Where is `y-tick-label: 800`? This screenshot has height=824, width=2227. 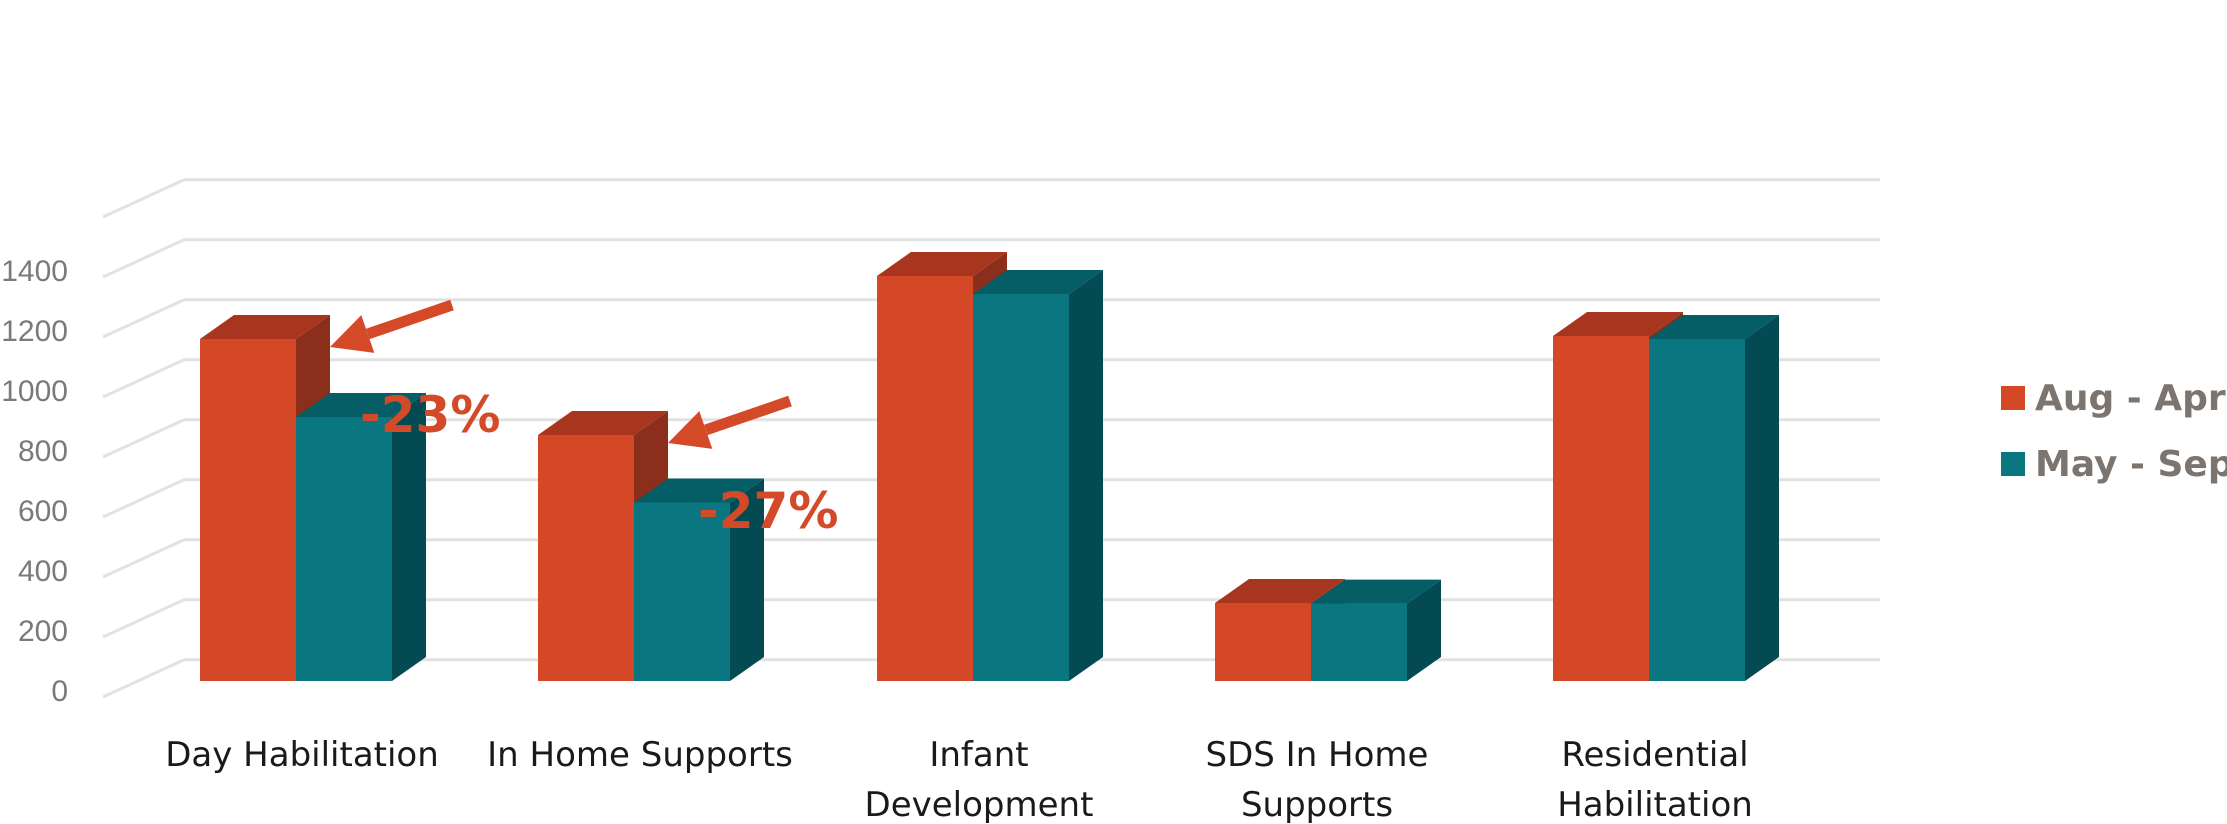 y-tick-label: 800 is located at coordinates (43, 451).